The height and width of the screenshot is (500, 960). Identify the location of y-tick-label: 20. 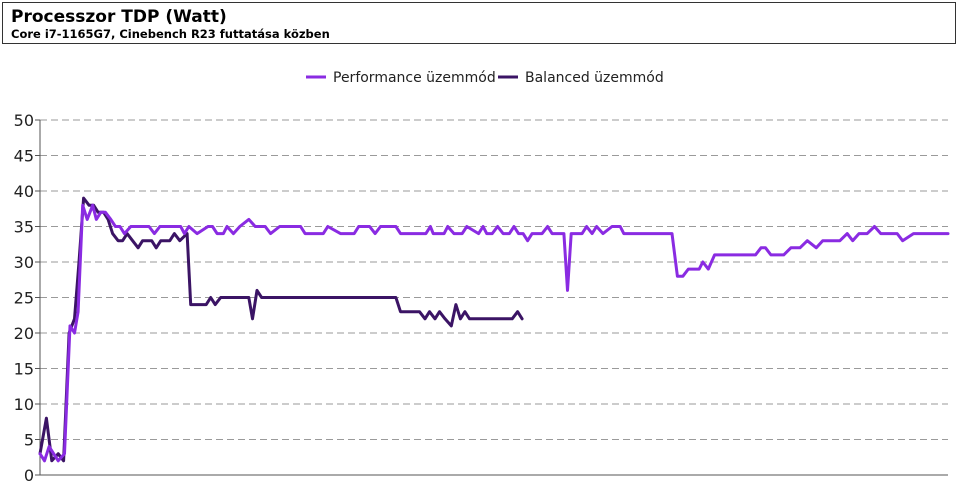
(24, 333).